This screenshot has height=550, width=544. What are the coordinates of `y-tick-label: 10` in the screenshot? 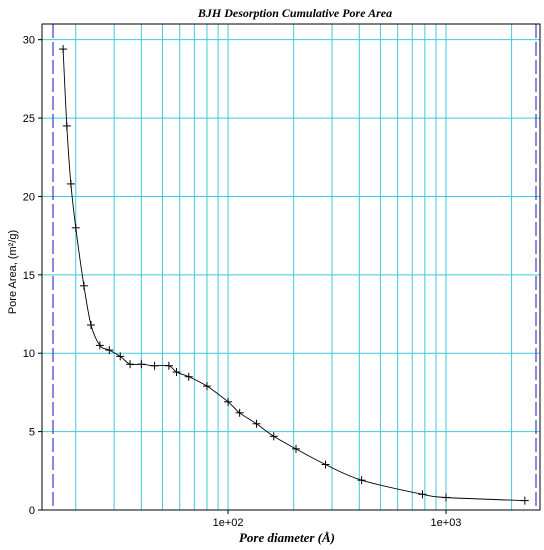 It's located at (29, 354).